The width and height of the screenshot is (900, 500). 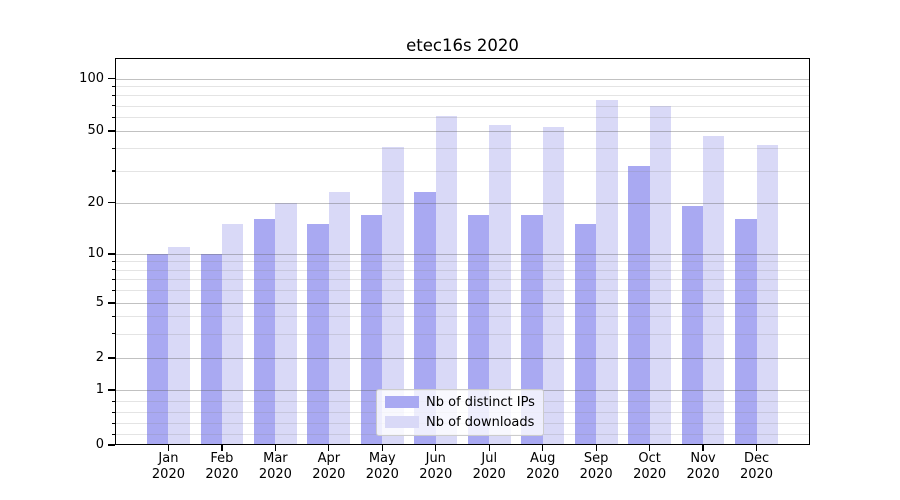 I want to click on bar-distinct-ips-may, so click(x=371, y=329).